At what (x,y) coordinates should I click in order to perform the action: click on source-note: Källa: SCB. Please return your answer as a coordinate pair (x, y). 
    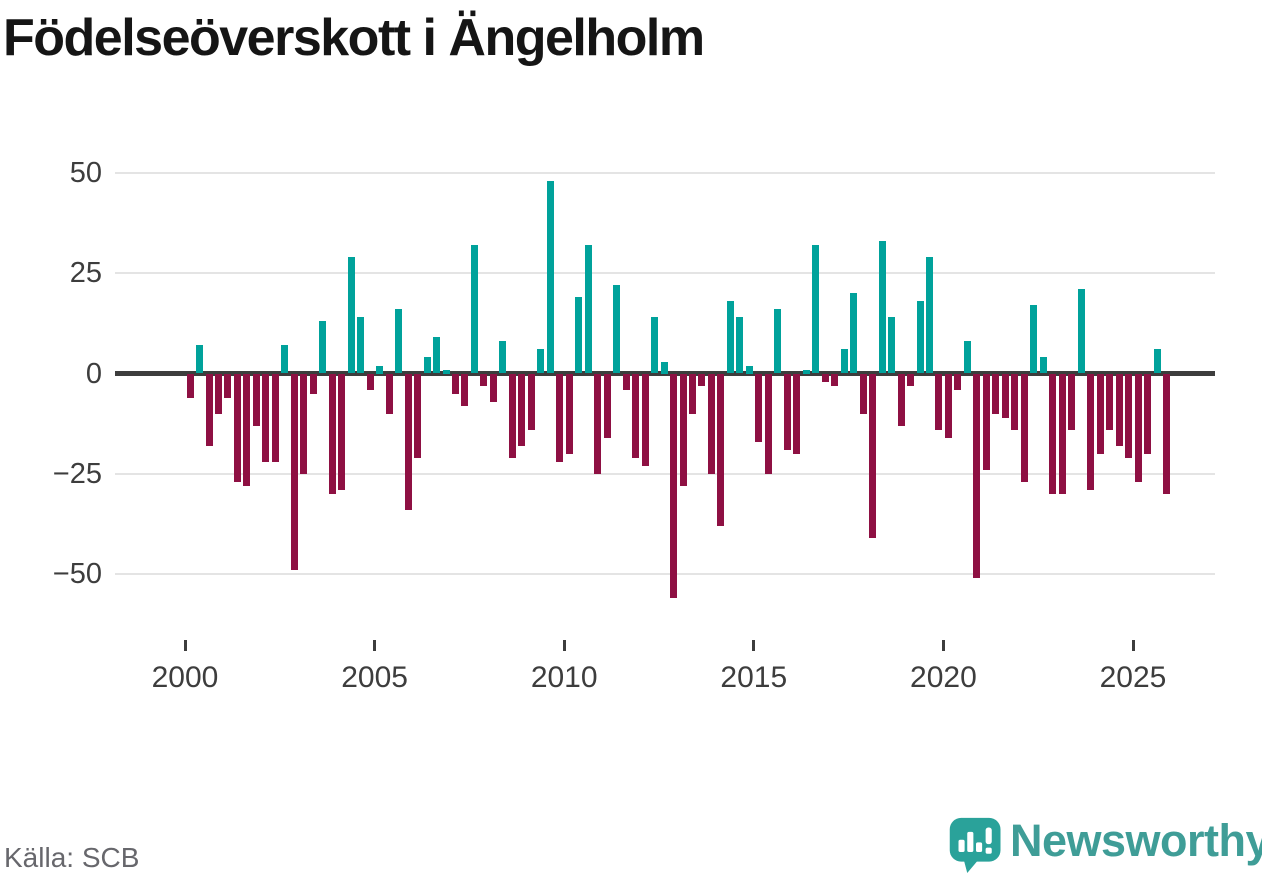
    Looking at the image, I should click on (72, 857).